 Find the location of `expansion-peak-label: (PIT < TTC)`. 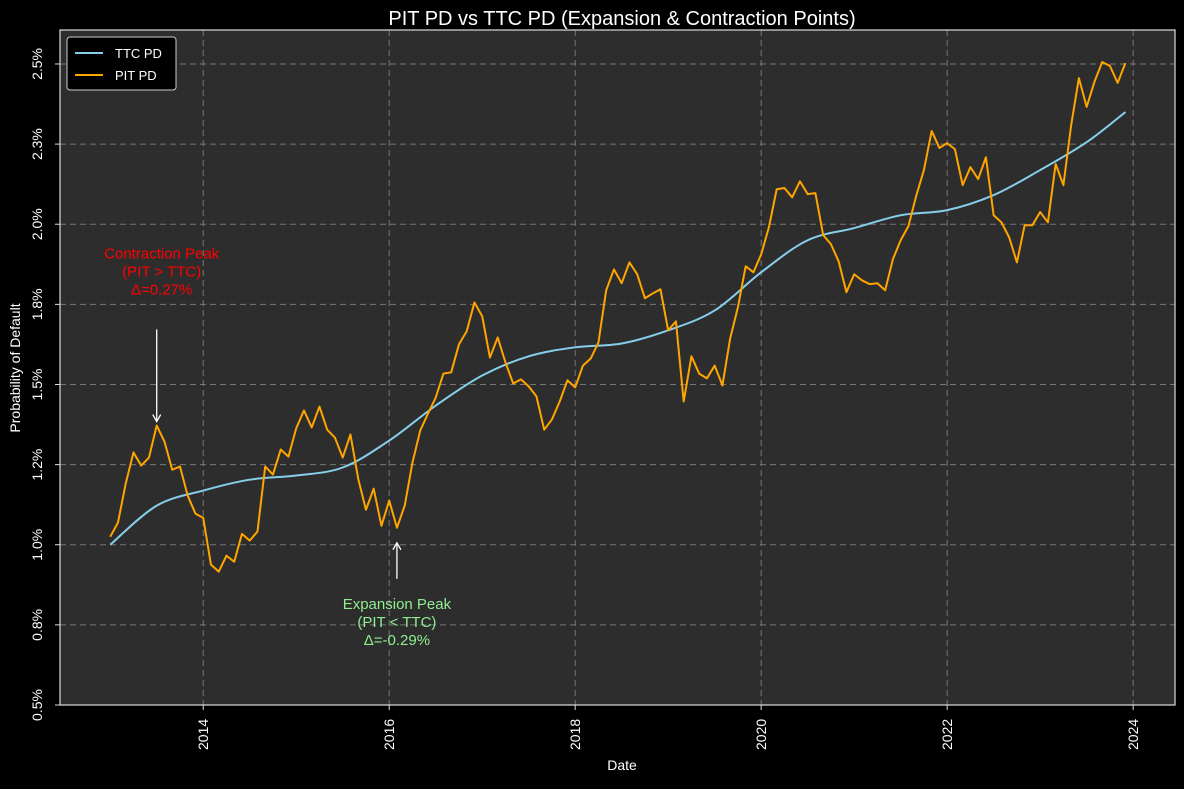

expansion-peak-label: (PIT < TTC) is located at coordinates (396, 622).